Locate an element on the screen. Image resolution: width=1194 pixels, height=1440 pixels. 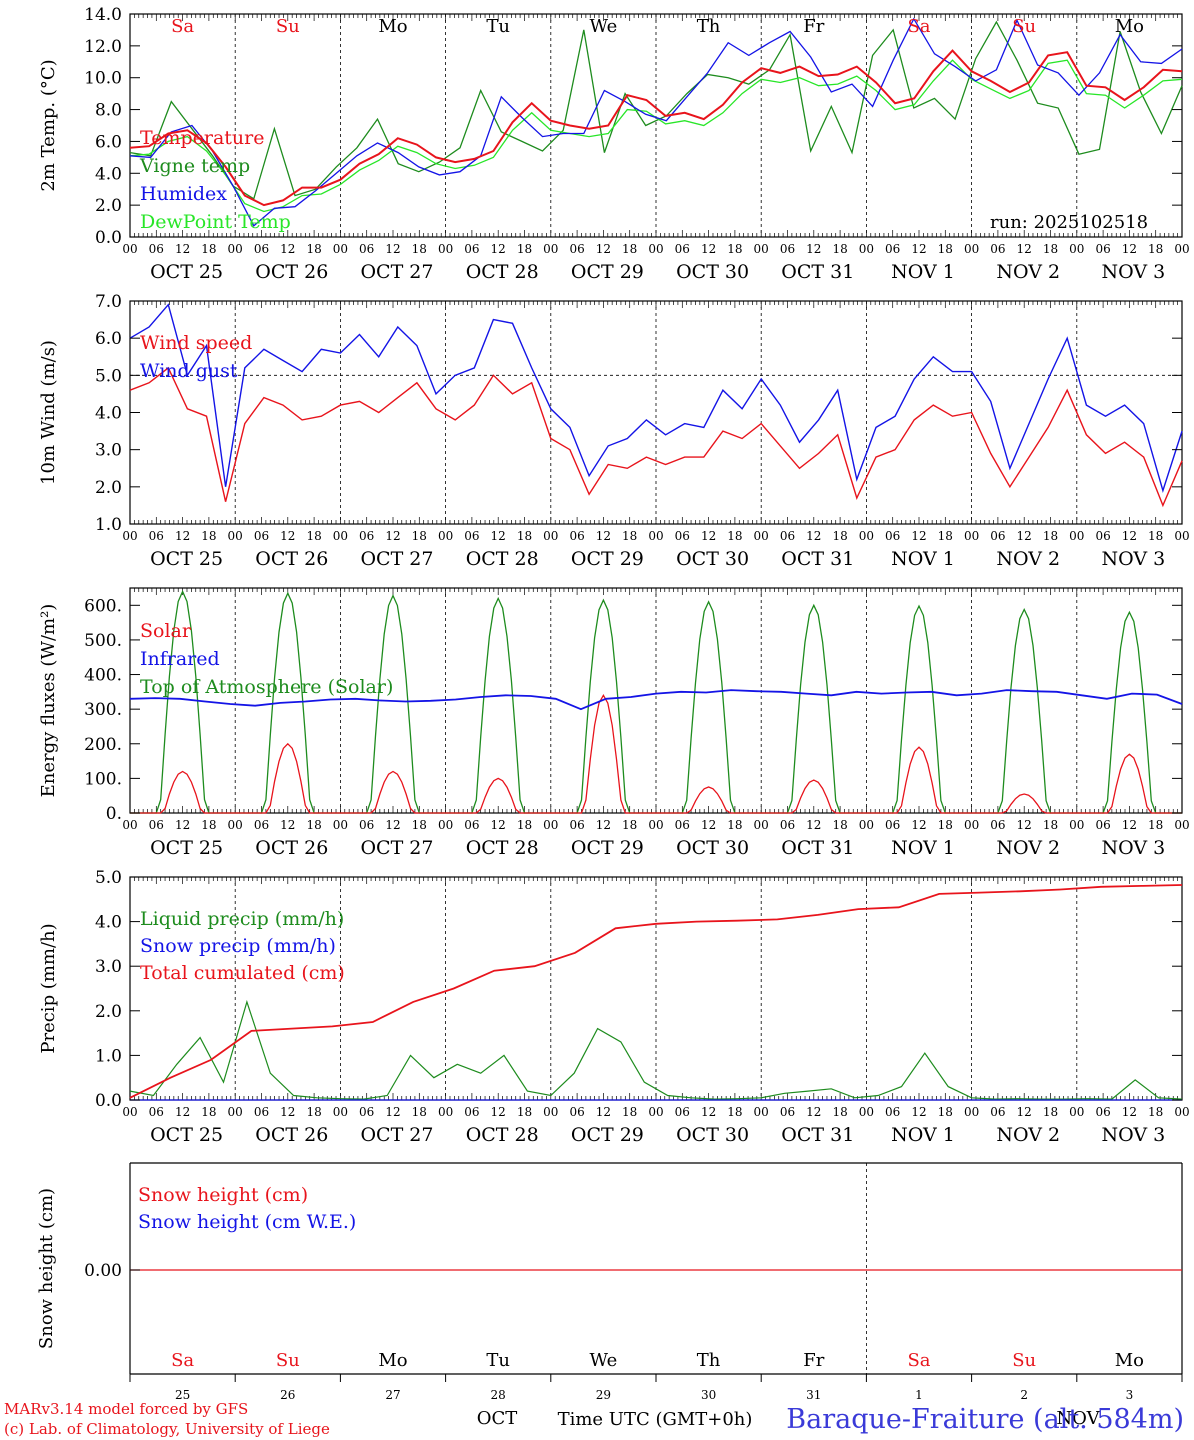
y-axis-label: 10m Wind (m/s) is located at coordinates (48, 412).